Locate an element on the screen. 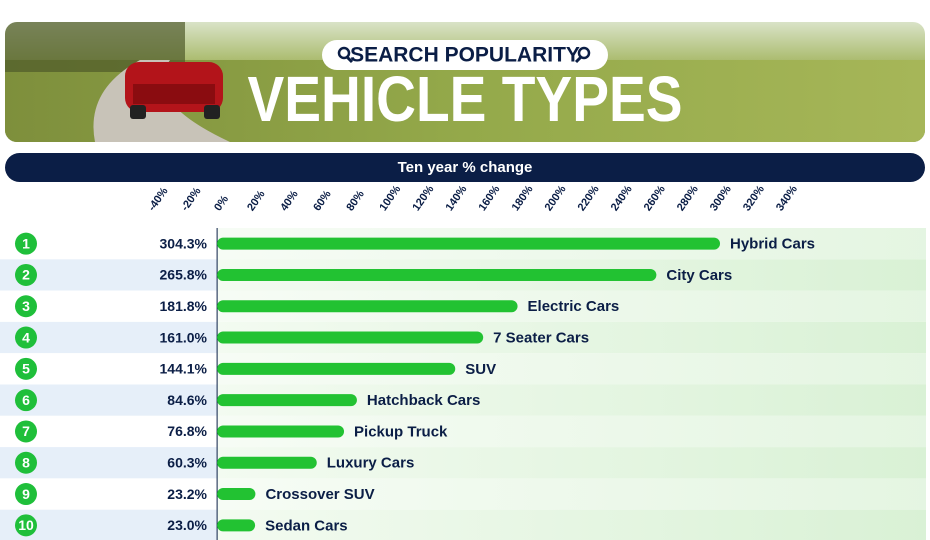 Image resolution: width=930 pixels, height=540 pixels. x-tick-label: 20% is located at coordinates (256, 200).